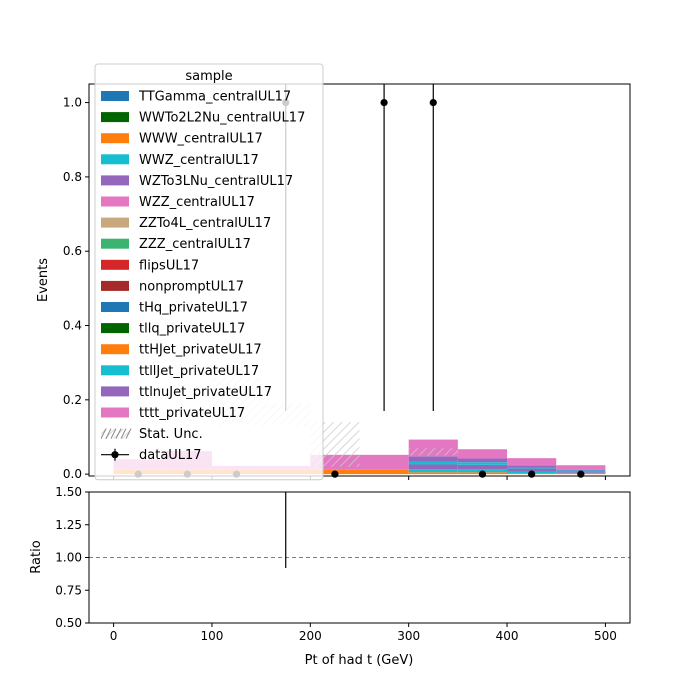 The image size is (700, 700). What do you see at coordinates (208, 76) in the screenshot?
I see `legend-title: sample` at bounding box center [208, 76].